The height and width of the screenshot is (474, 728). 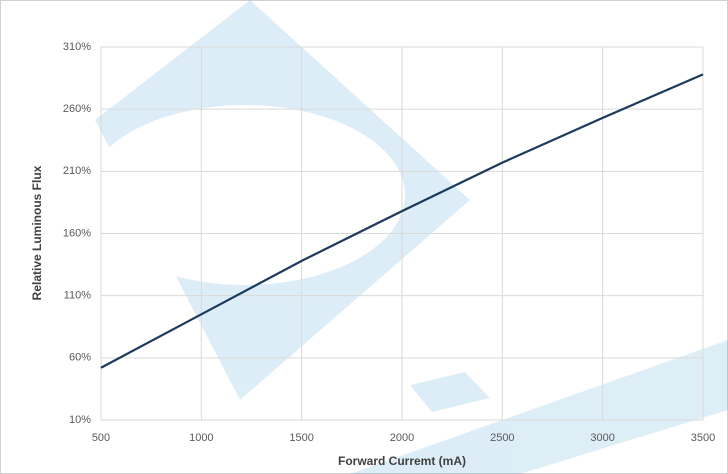 What do you see at coordinates (77, 233) in the screenshot?
I see `y-tick-label: 160%` at bounding box center [77, 233].